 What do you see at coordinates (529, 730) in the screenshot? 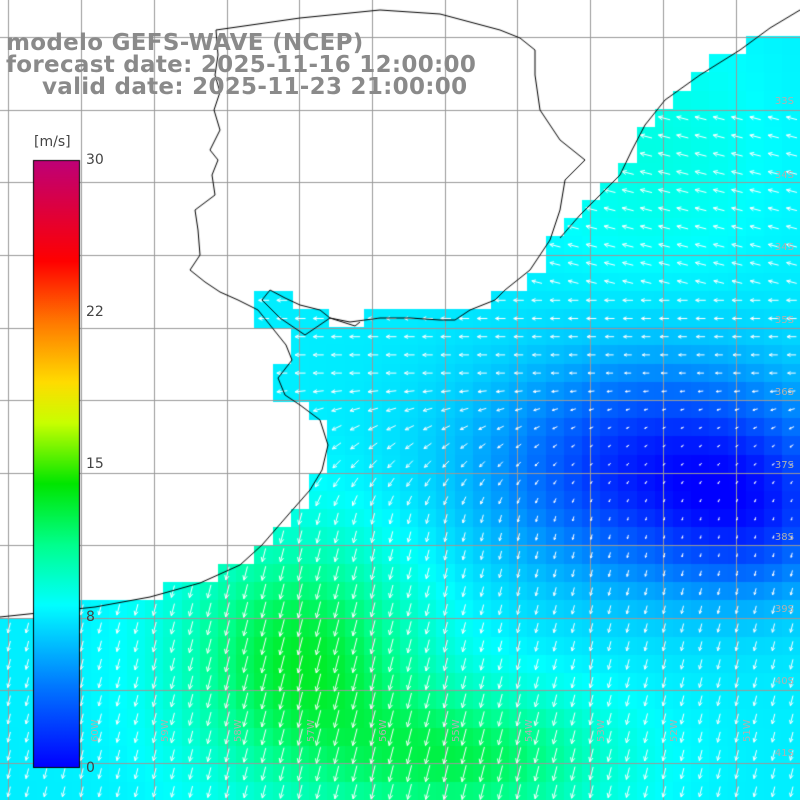
I see `lon-label: 54W` at bounding box center [529, 730].